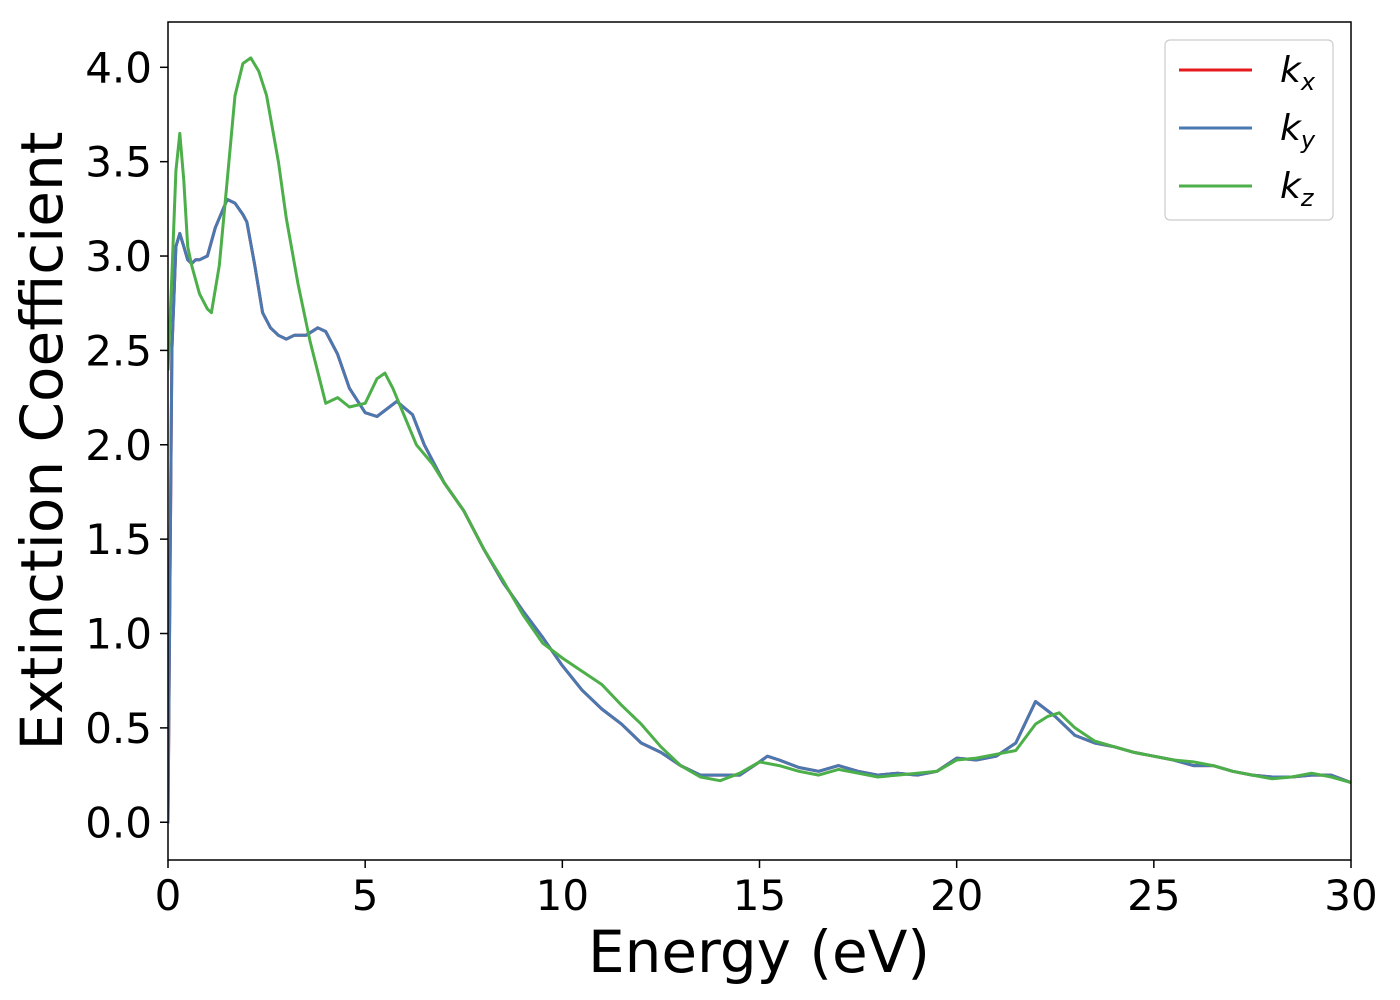 Image resolution: width=1400 pixels, height=1000 pixels. I want to click on x-tick-label: 5, so click(365, 895).